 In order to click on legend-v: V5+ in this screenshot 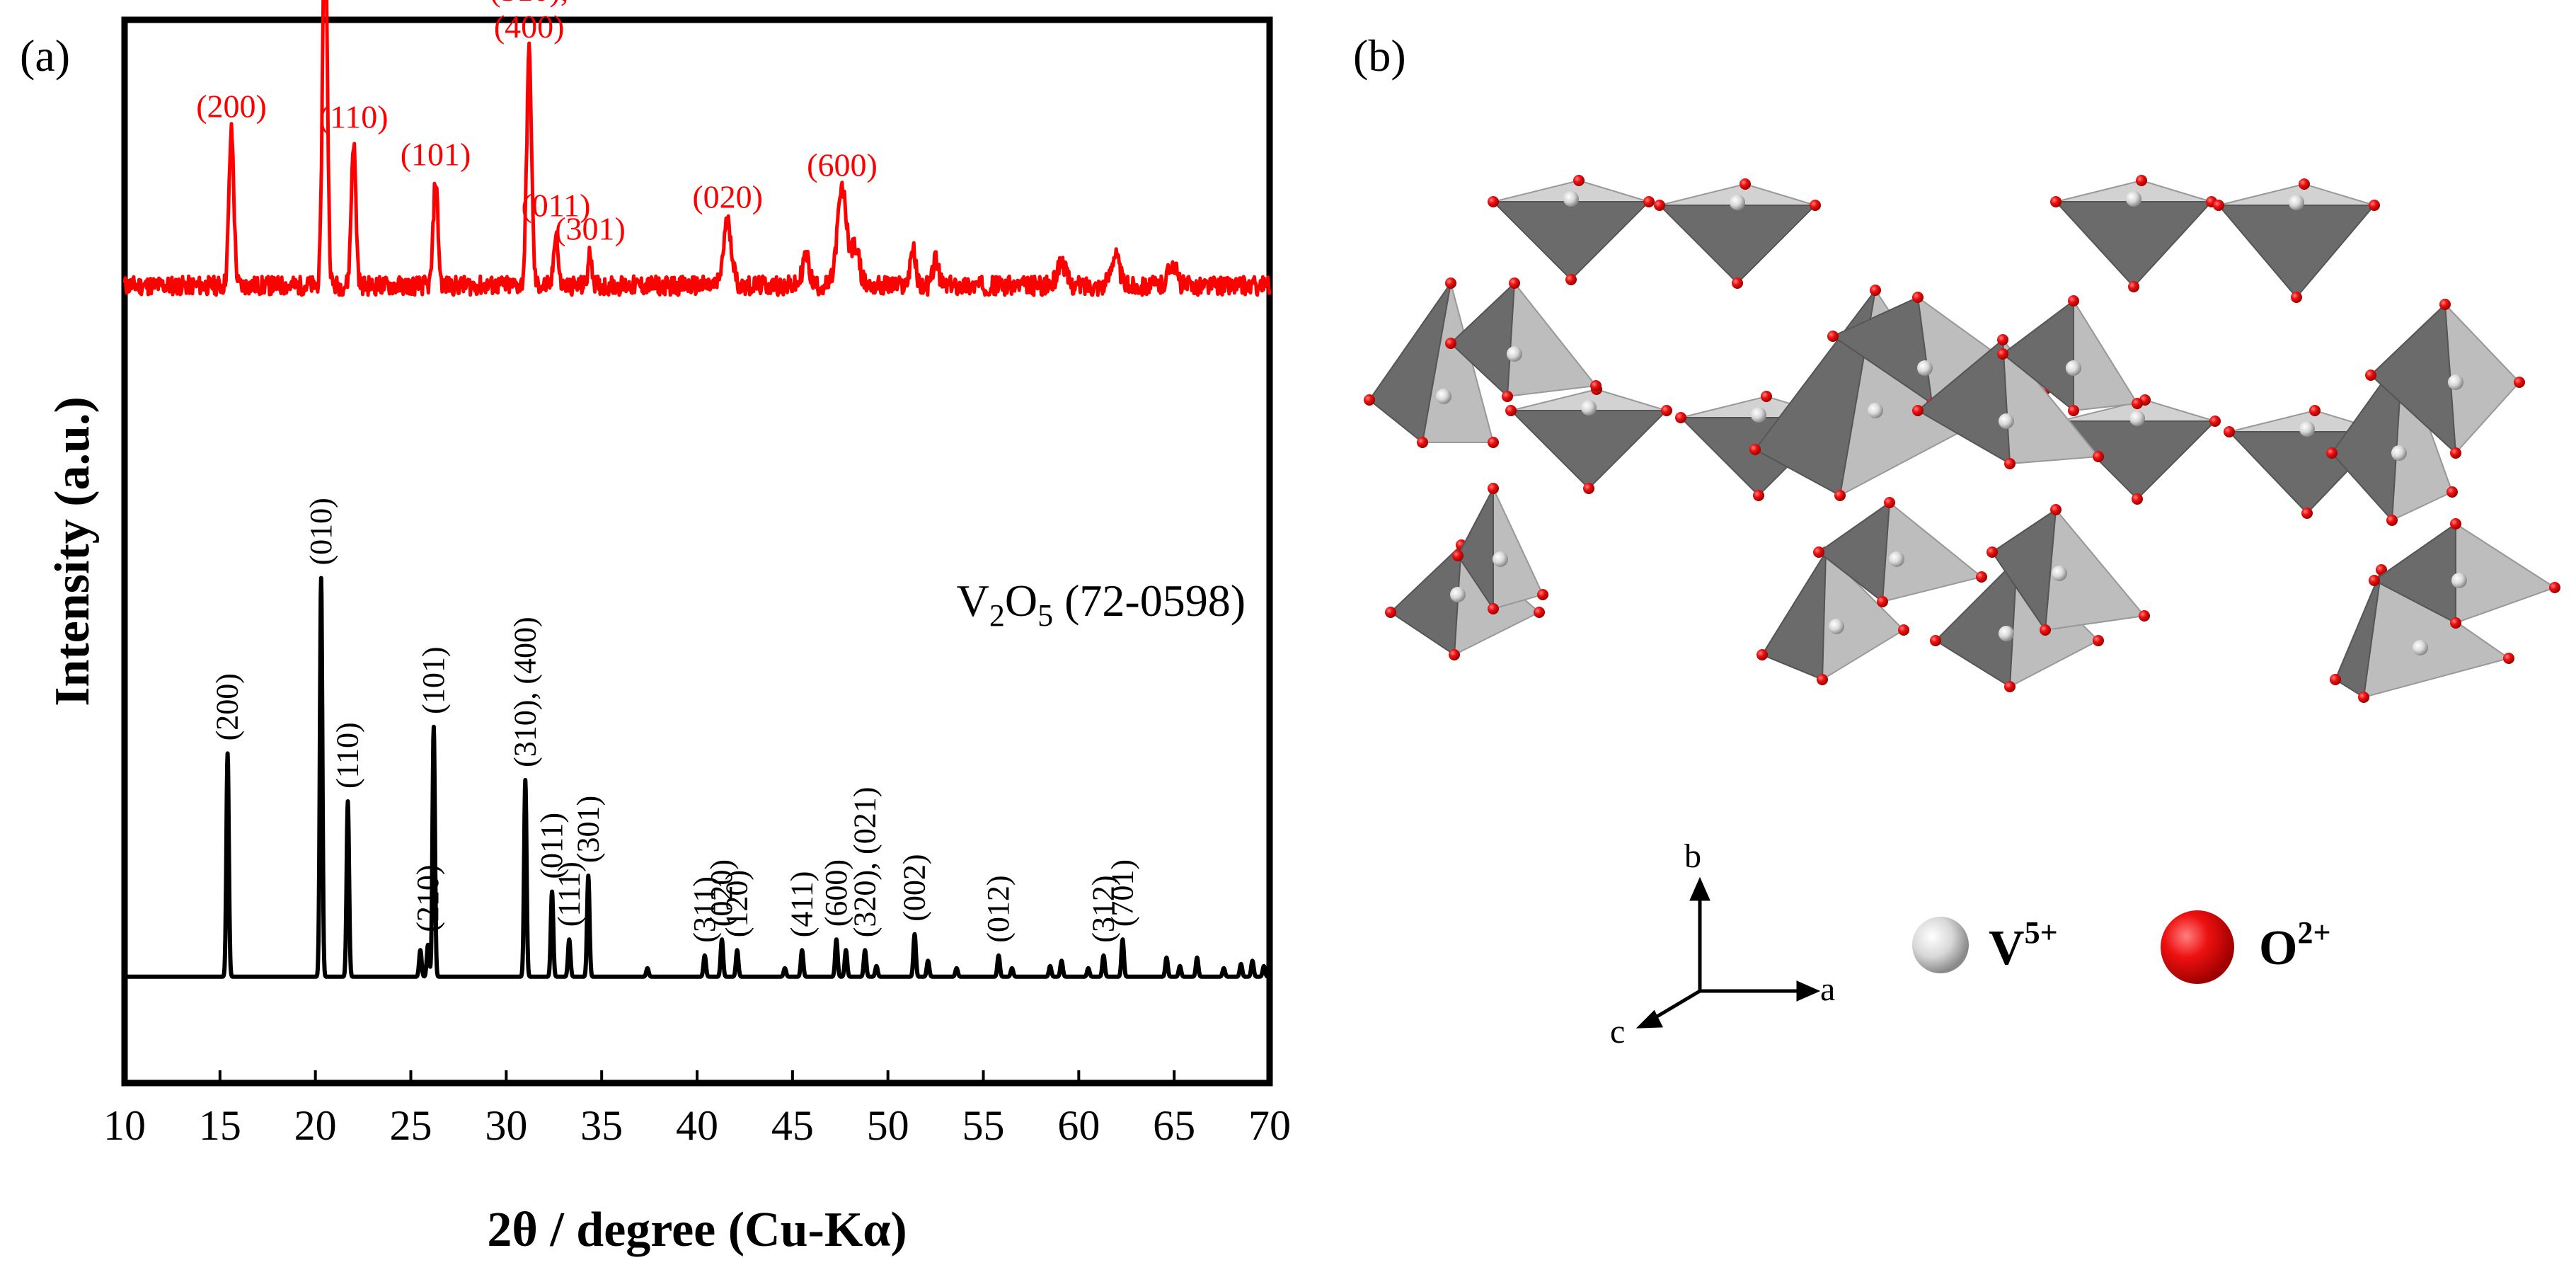, I will do `click(1985, 945)`.